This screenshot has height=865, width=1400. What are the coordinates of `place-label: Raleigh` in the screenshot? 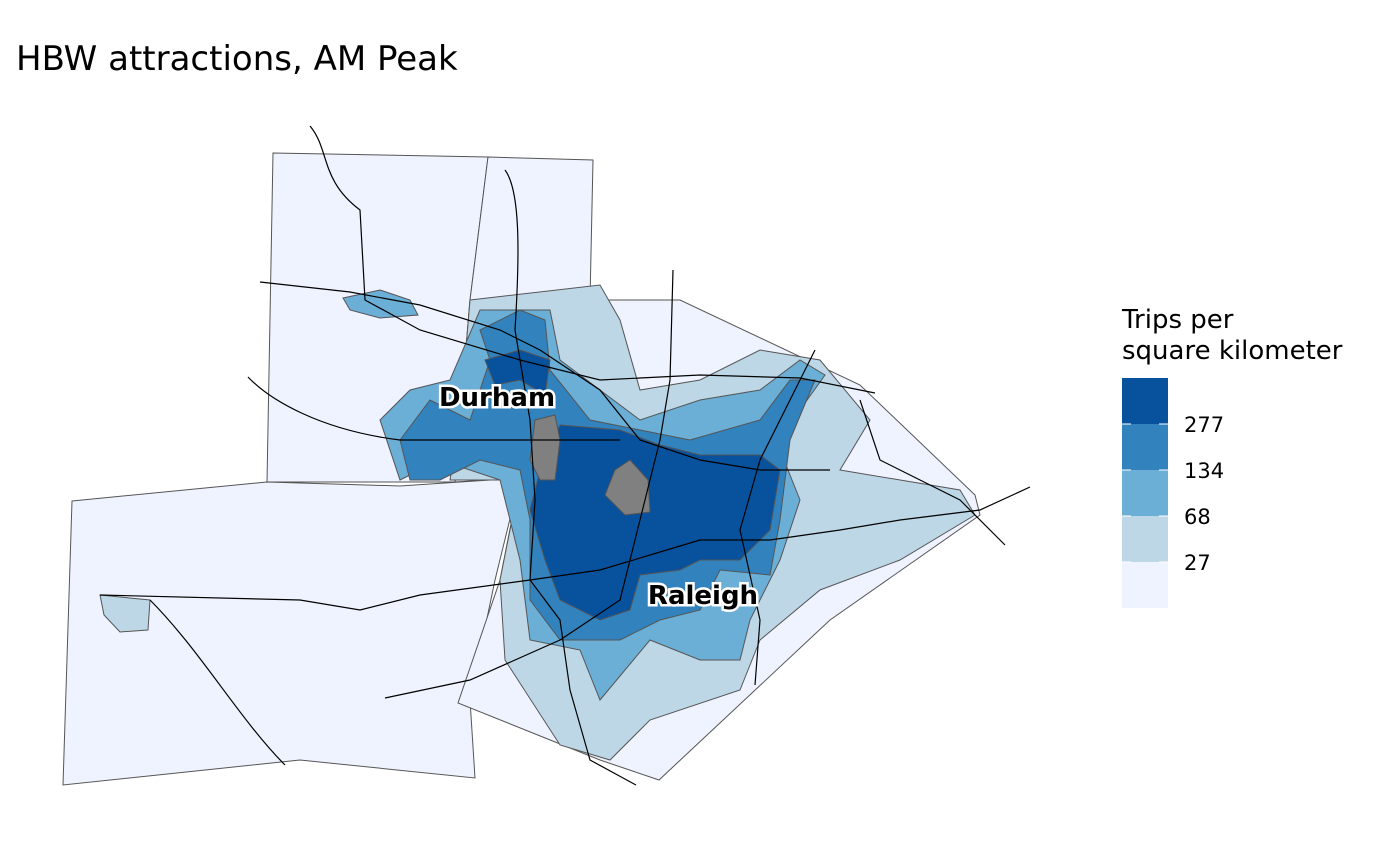 It's located at (703, 596).